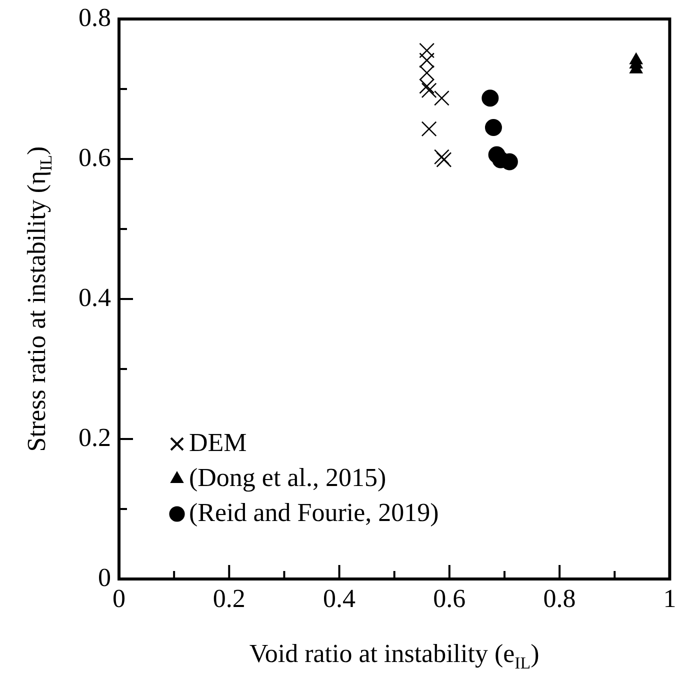  What do you see at coordinates (339, 598) in the screenshot?
I see `x-tick-label: 0.4` at bounding box center [339, 598].